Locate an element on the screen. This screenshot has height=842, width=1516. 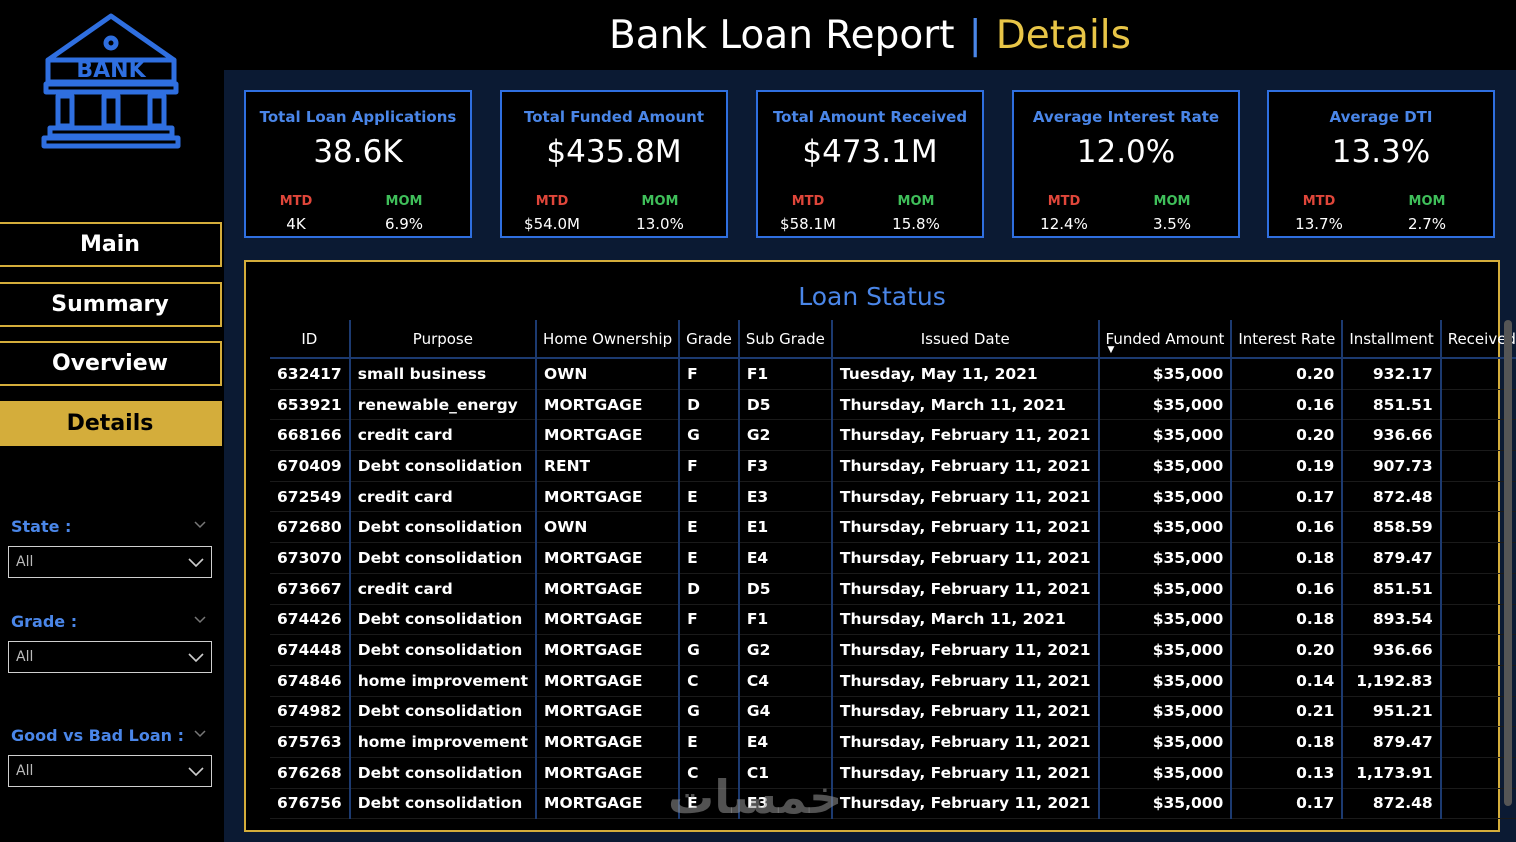
table-cell: 858.59 is located at coordinates (1391, 527).